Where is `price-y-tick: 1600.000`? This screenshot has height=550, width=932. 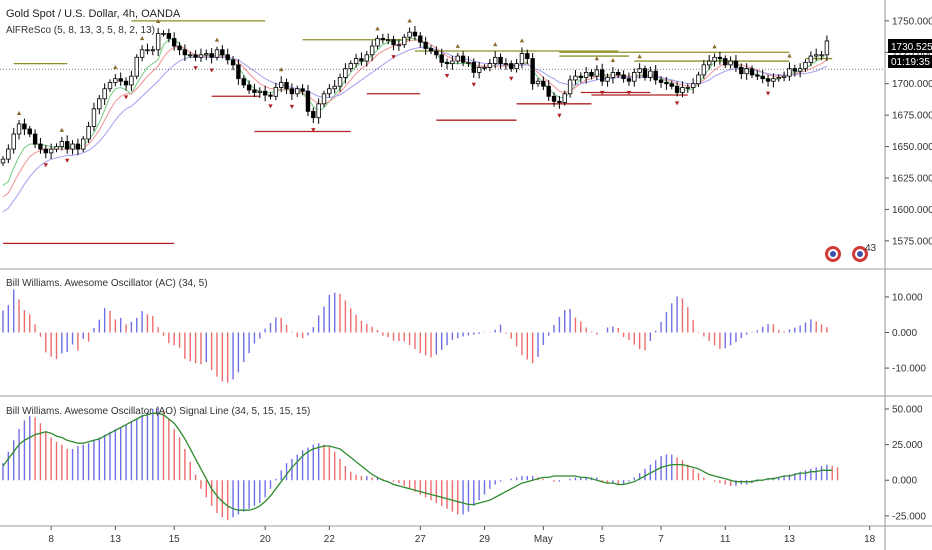
price-y-tick: 1600.000 is located at coordinates (912, 210).